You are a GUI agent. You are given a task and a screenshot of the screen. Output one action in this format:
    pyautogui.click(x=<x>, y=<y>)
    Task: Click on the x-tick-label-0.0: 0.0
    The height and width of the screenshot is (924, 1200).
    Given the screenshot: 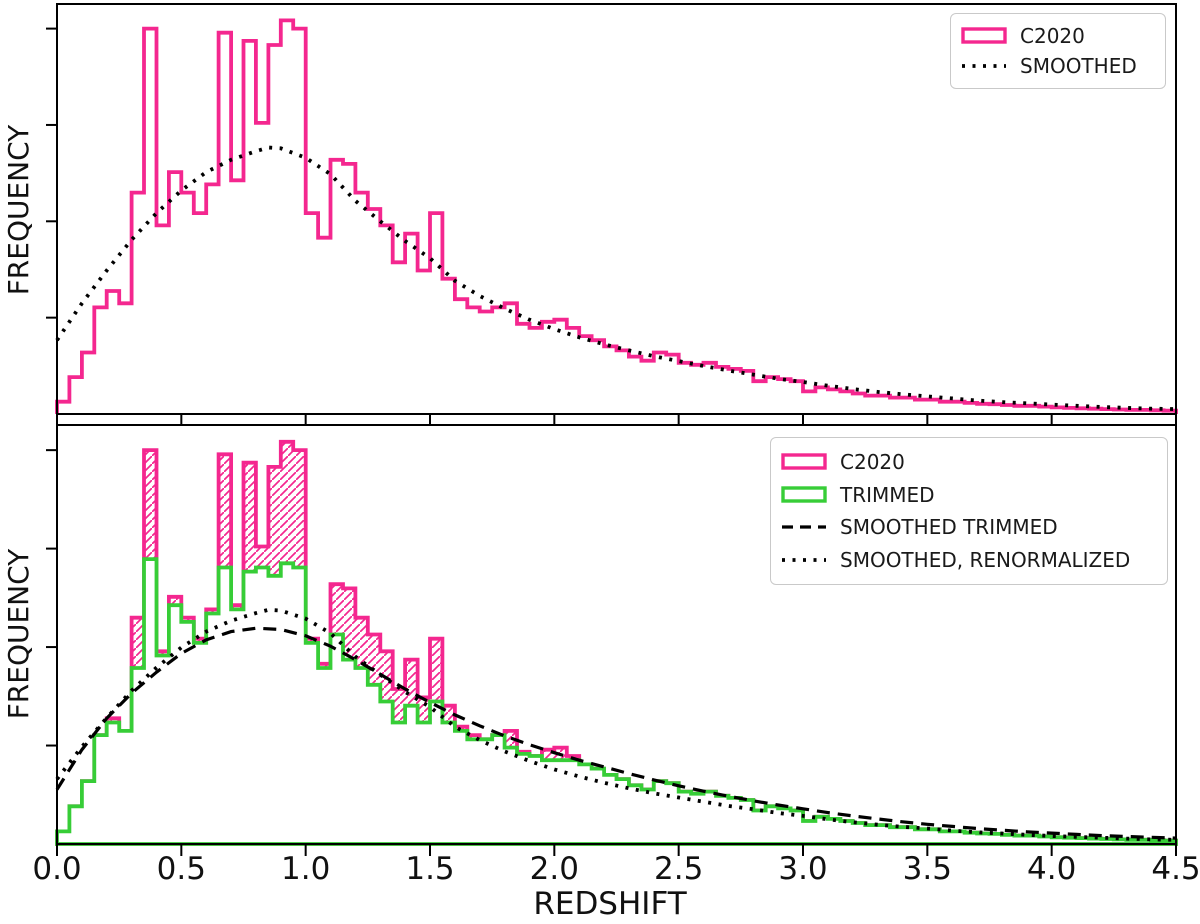 What is the action you would take?
    pyautogui.click(x=57, y=869)
    